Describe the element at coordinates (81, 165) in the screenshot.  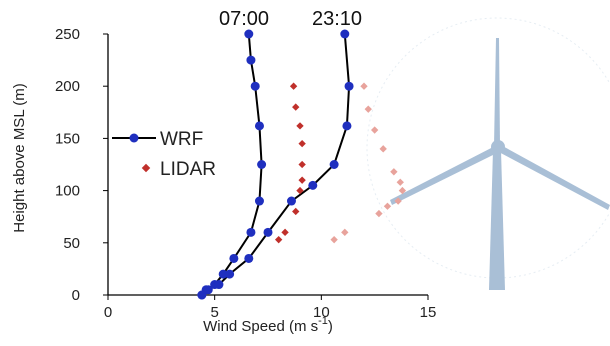
I see `y-tick-labels: 0 50 100 150 200 250` at that location.